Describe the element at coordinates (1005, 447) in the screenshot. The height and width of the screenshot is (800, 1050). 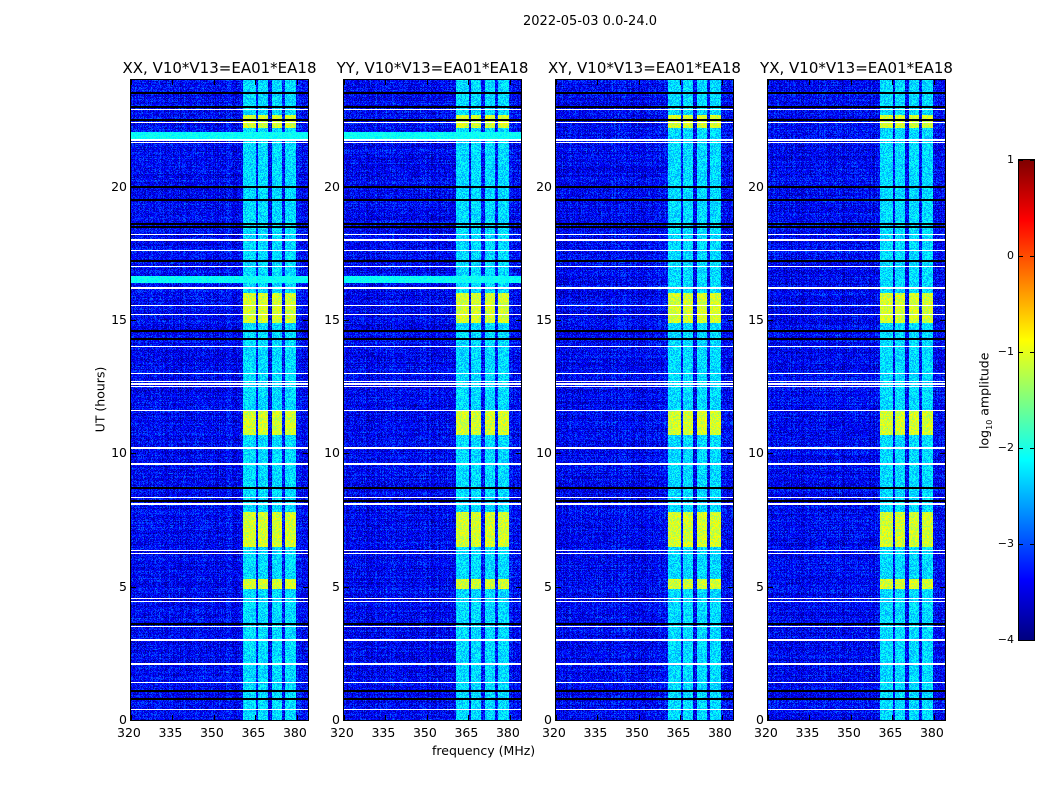
I see `colorbar-tick-label: −2` at that location.